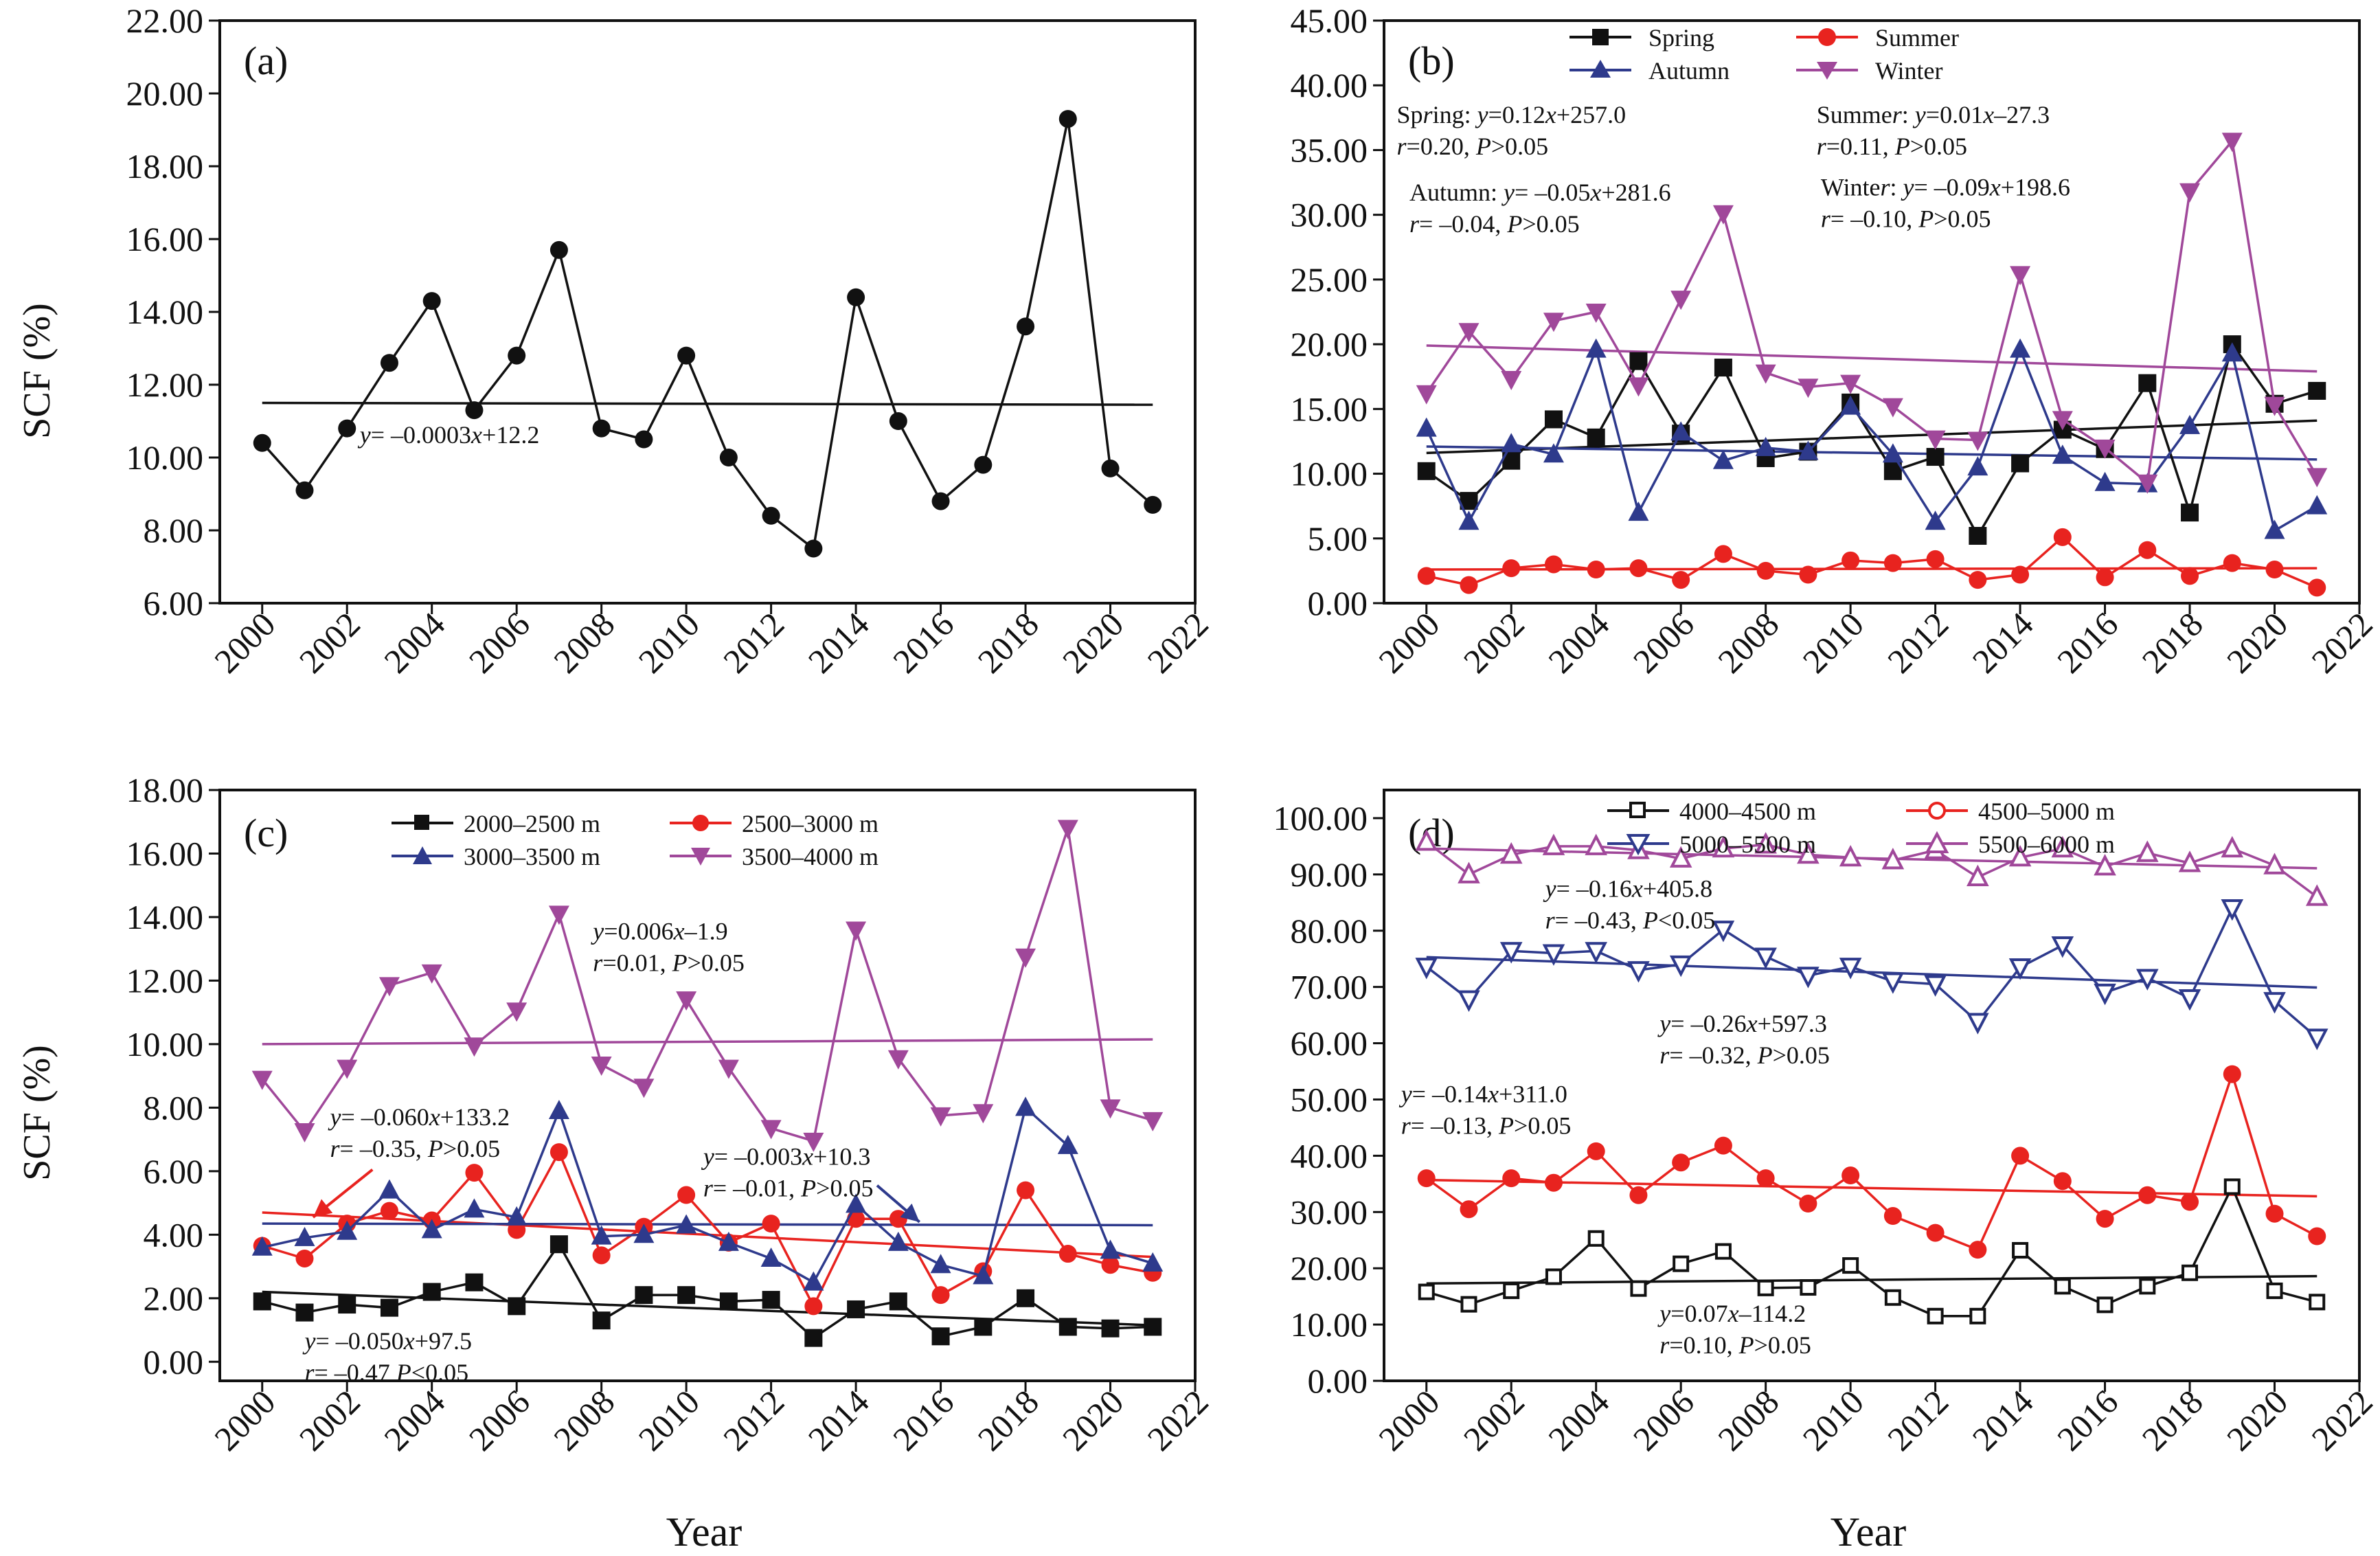  What do you see at coordinates (1512, 115) in the screenshot?
I see `equation-annotation: Spring: y=0.12x+257.0` at bounding box center [1512, 115].